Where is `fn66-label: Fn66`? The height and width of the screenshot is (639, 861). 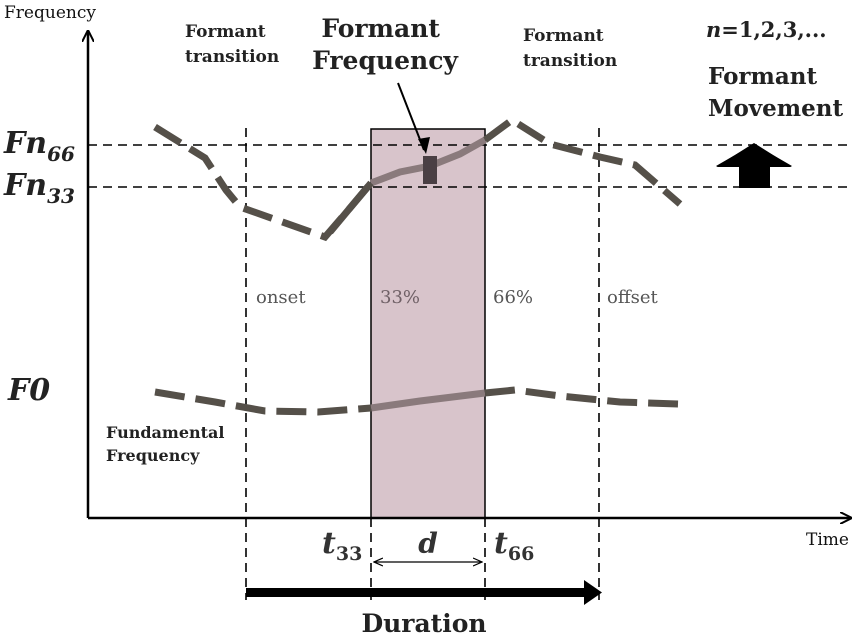
fn66-label: Fn66 is located at coordinates (39, 146).